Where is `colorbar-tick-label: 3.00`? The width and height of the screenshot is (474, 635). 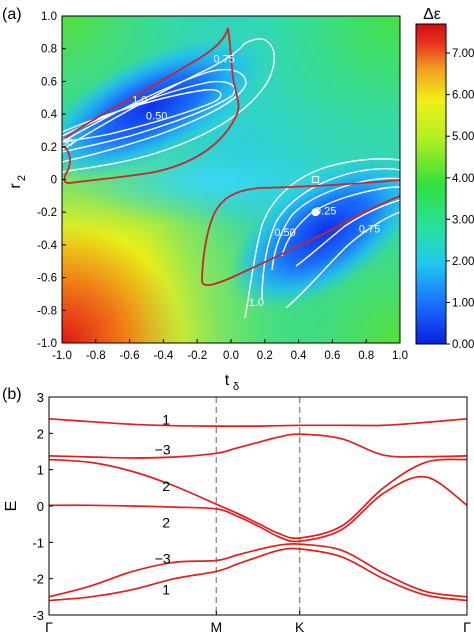
colorbar-tick-label: 3.00 is located at coordinates (463, 220).